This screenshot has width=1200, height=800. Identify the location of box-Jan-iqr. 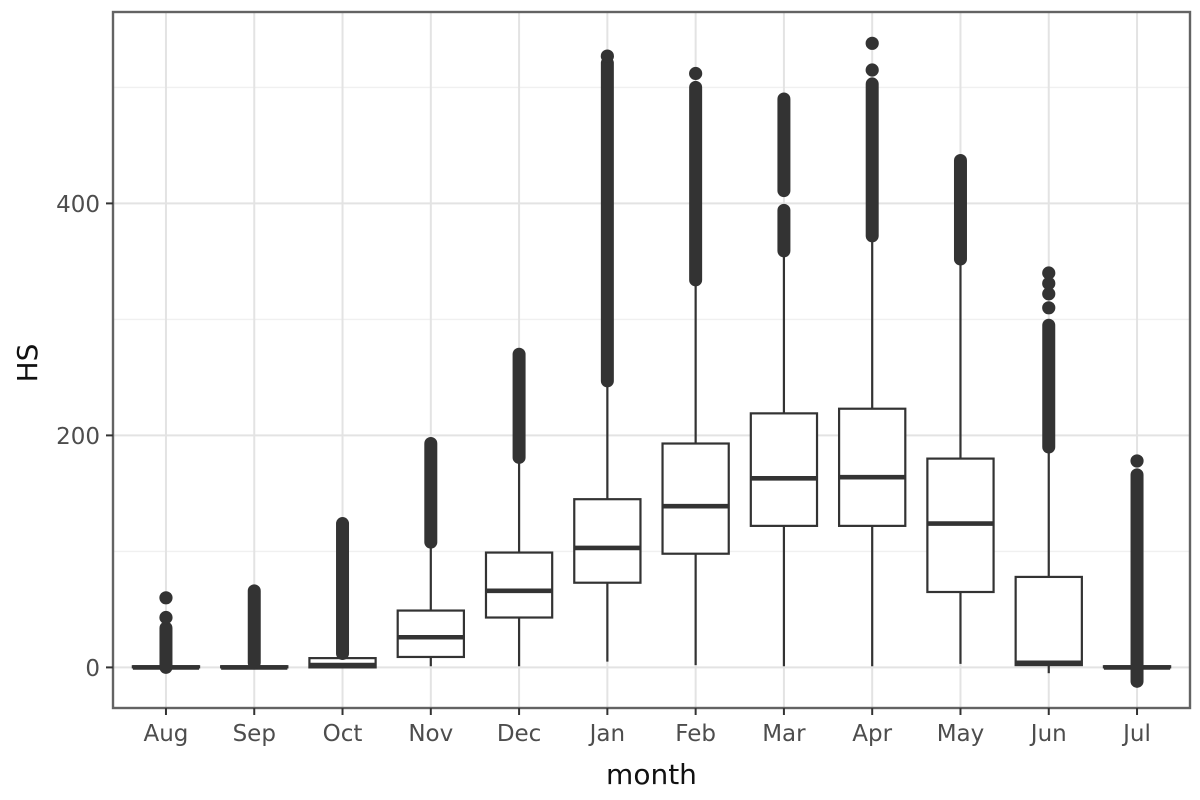
(607, 541).